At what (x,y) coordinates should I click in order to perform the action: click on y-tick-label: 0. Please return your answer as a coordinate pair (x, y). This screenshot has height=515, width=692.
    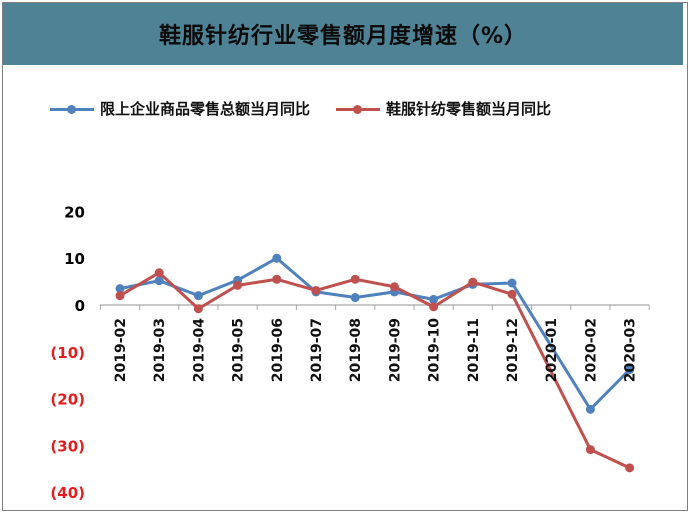
    Looking at the image, I should click on (80, 306).